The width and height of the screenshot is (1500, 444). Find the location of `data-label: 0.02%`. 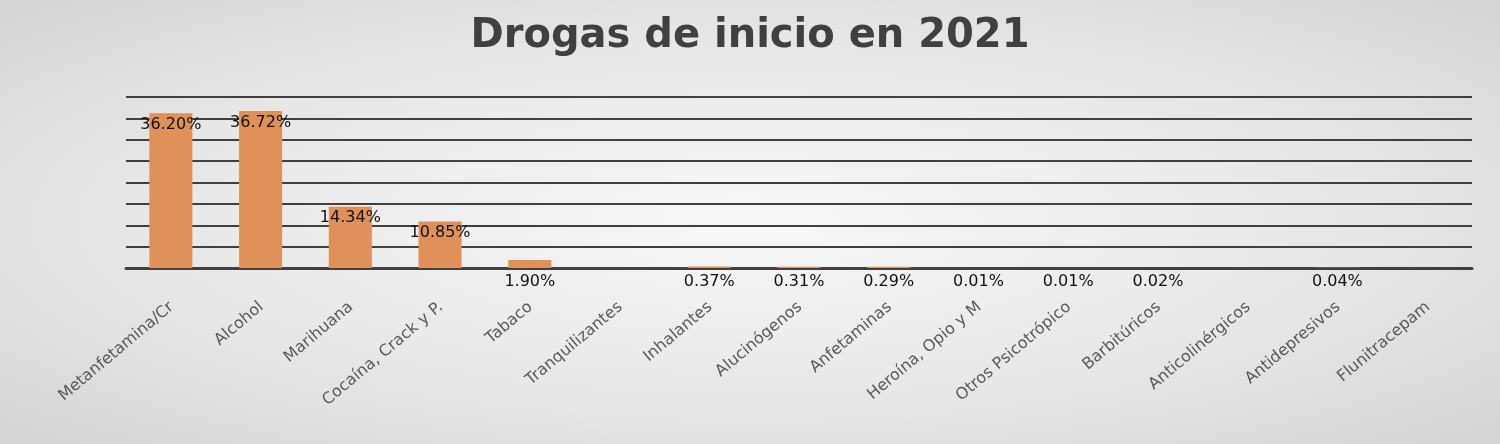

data-label: 0.02% is located at coordinates (1158, 280).